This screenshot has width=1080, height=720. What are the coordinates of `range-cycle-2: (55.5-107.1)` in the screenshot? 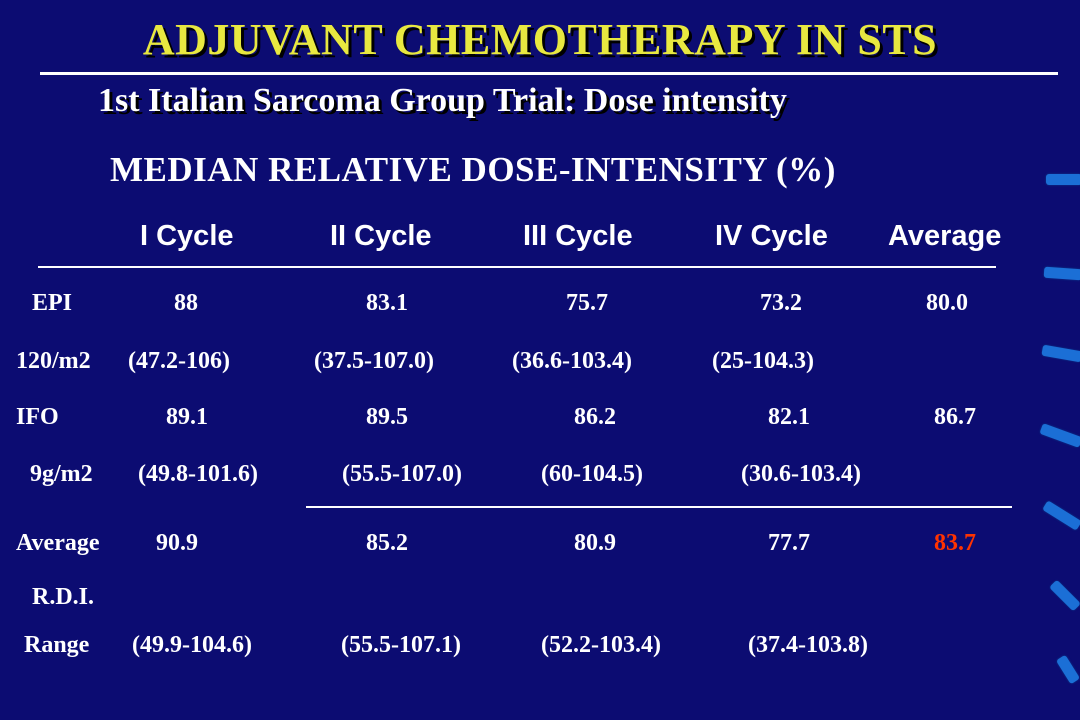 It's located at (401, 645).